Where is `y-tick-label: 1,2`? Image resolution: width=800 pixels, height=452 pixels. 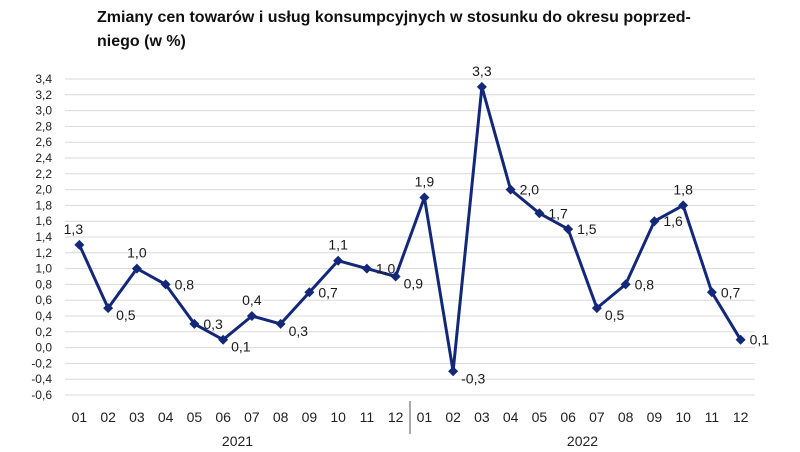
y-tick-label: 1,2 is located at coordinates (43, 253).